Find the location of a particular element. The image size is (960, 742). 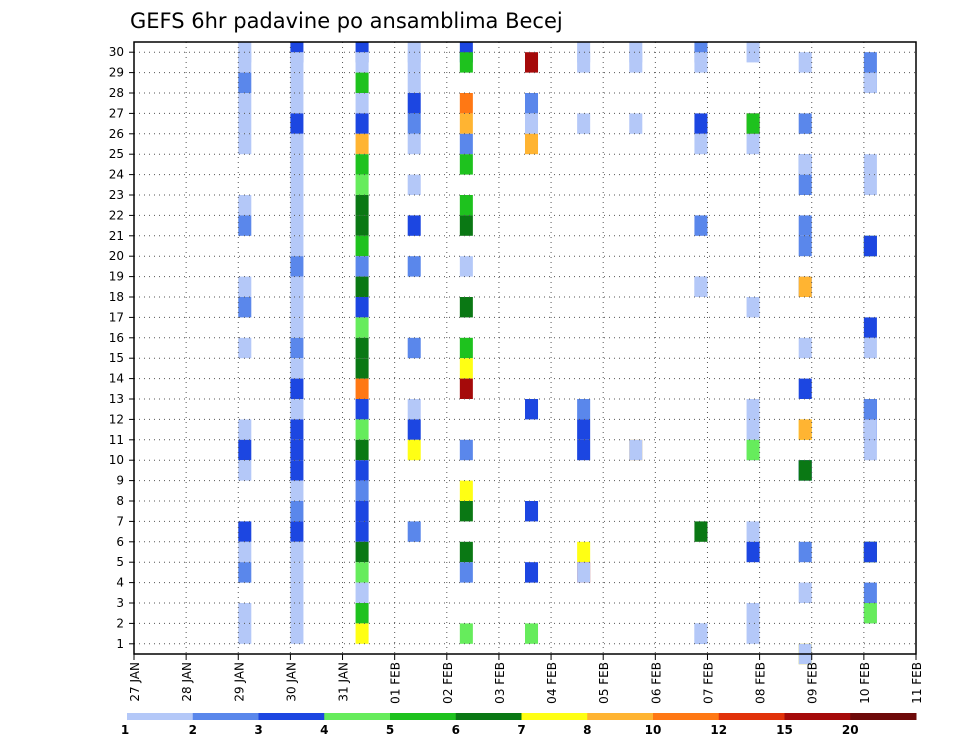

y-tick-label: 26 is located at coordinates (116, 134).